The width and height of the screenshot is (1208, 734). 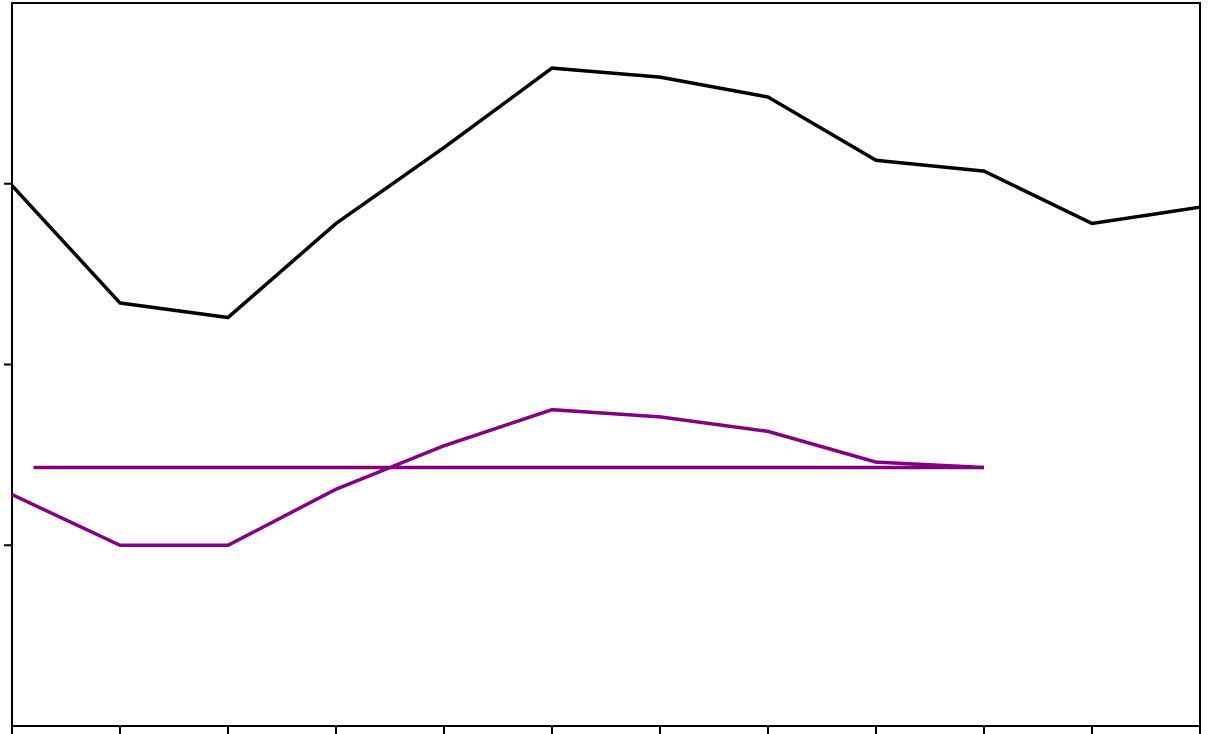 What do you see at coordinates (606, 730) in the screenshot?
I see `x-axis-ticks` at bounding box center [606, 730].